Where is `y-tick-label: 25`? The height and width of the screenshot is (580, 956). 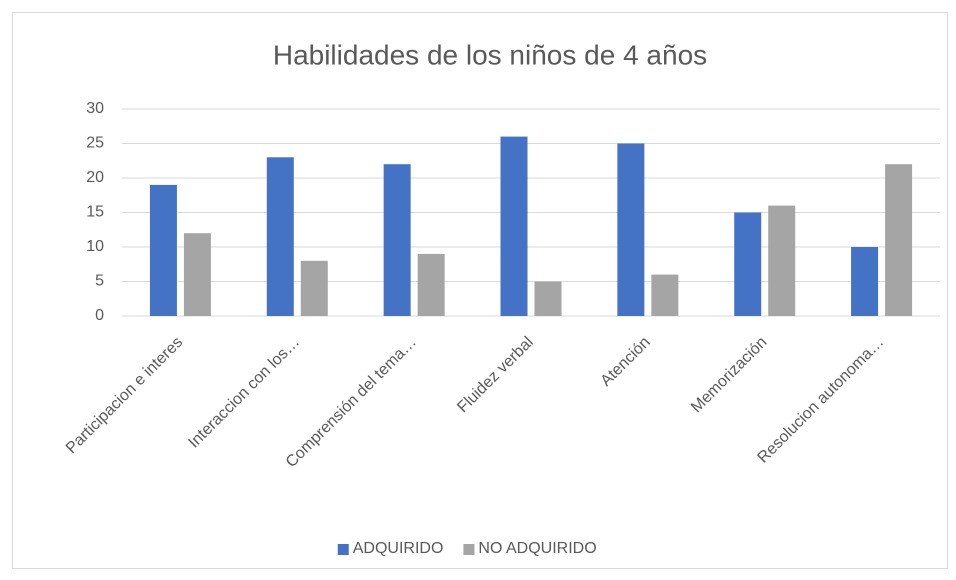 y-tick-label: 25 is located at coordinates (95, 143).